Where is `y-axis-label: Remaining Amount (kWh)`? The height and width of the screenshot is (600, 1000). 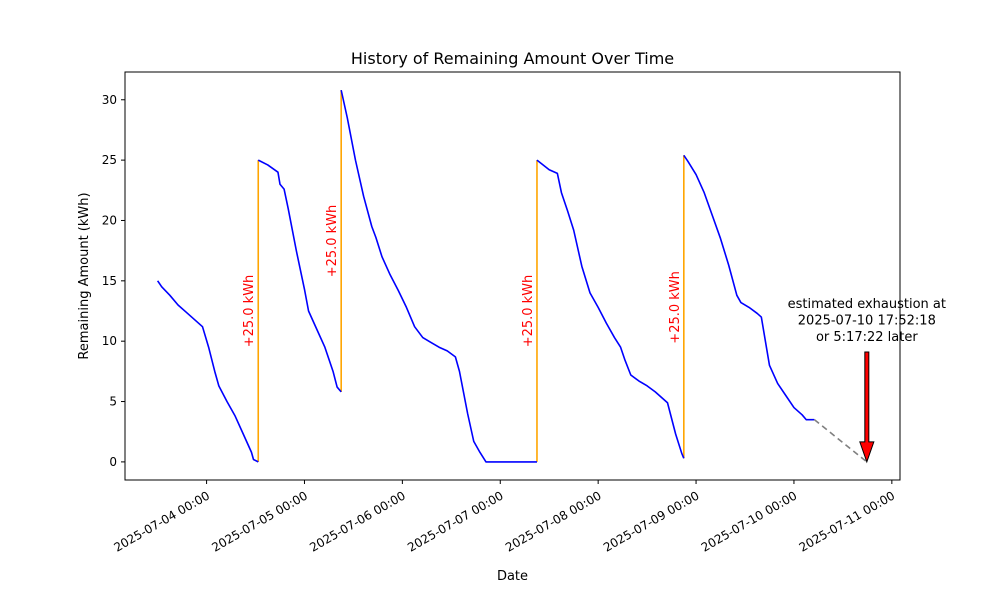 y-axis-label: Remaining Amount (kWh) is located at coordinates (84, 275).